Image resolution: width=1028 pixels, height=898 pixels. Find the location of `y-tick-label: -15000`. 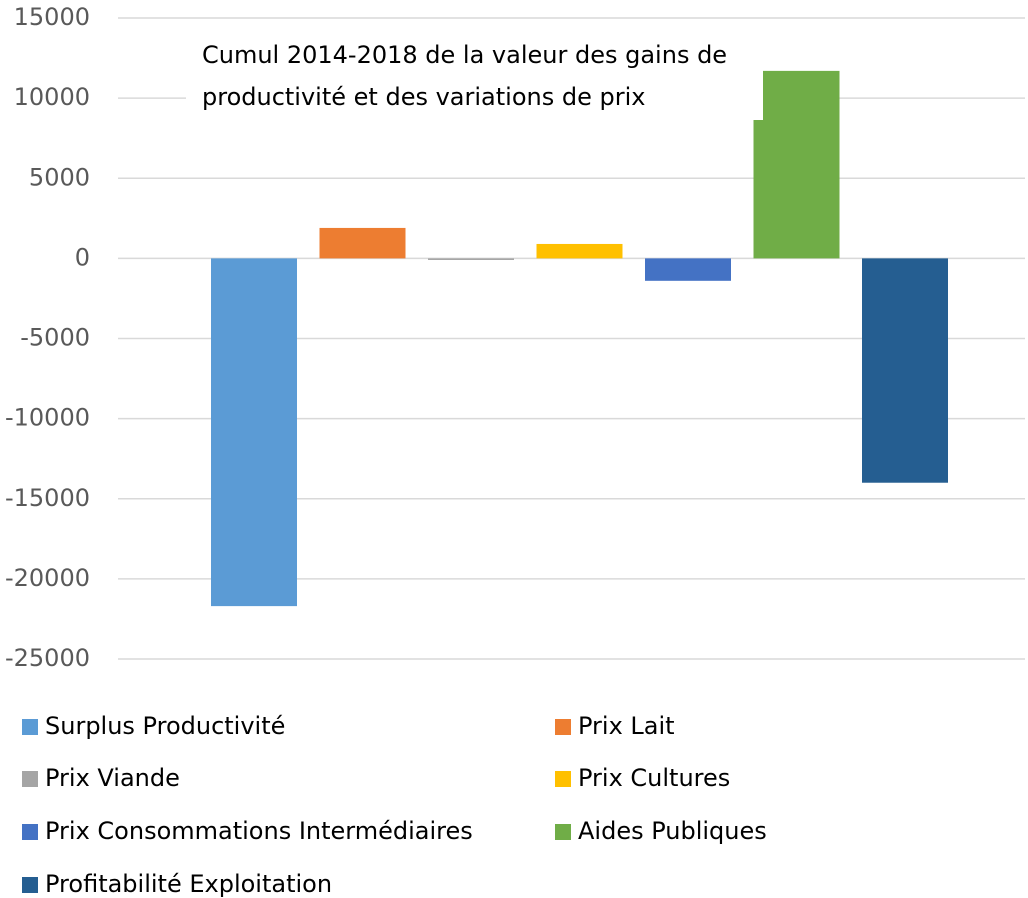

y-tick-label: -15000 is located at coordinates (47, 498).